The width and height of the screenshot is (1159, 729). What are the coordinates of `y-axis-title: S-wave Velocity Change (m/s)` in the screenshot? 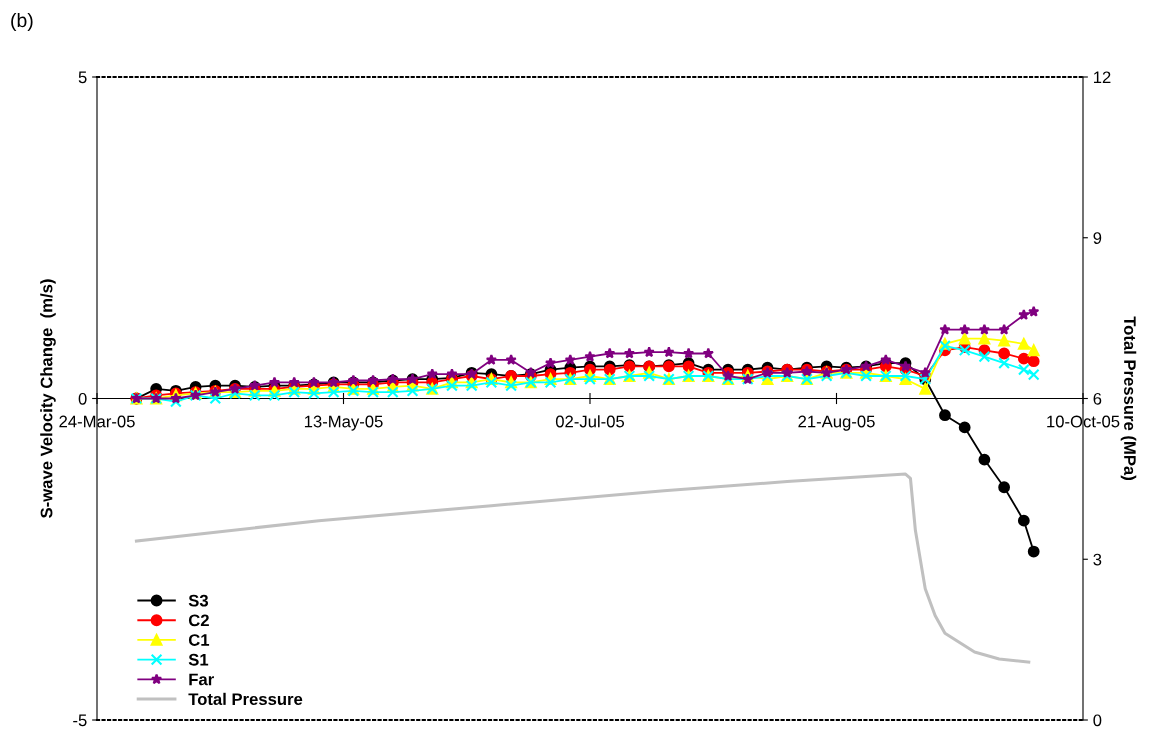 It's located at (48, 398).